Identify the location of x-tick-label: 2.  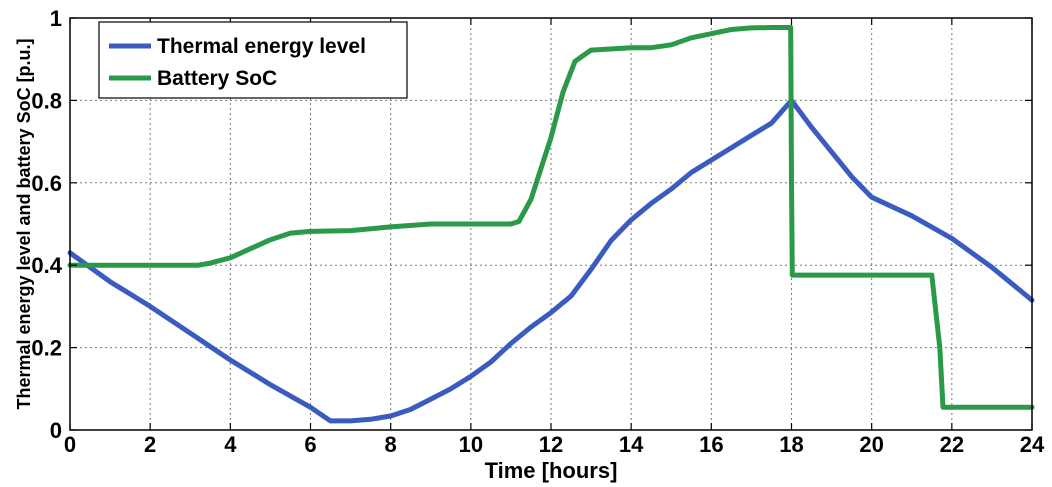
(150, 444).